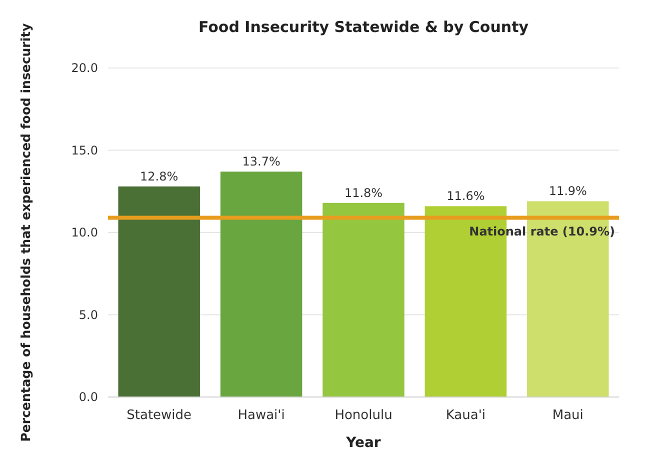 This screenshot has height=465, width=647. What do you see at coordinates (568, 415) in the screenshot?
I see `x-tick-label: Maui` at bounding box center [568, 415].